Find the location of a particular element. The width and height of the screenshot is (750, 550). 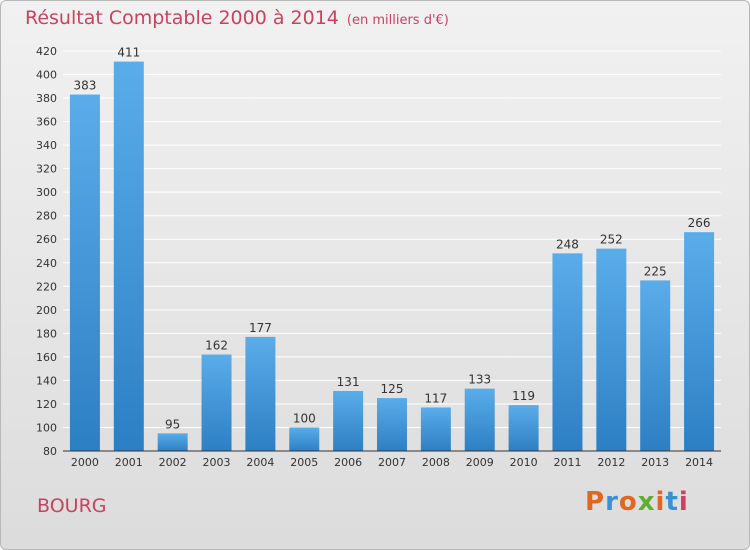

bar-2012 is located at coordinates (611, 349).